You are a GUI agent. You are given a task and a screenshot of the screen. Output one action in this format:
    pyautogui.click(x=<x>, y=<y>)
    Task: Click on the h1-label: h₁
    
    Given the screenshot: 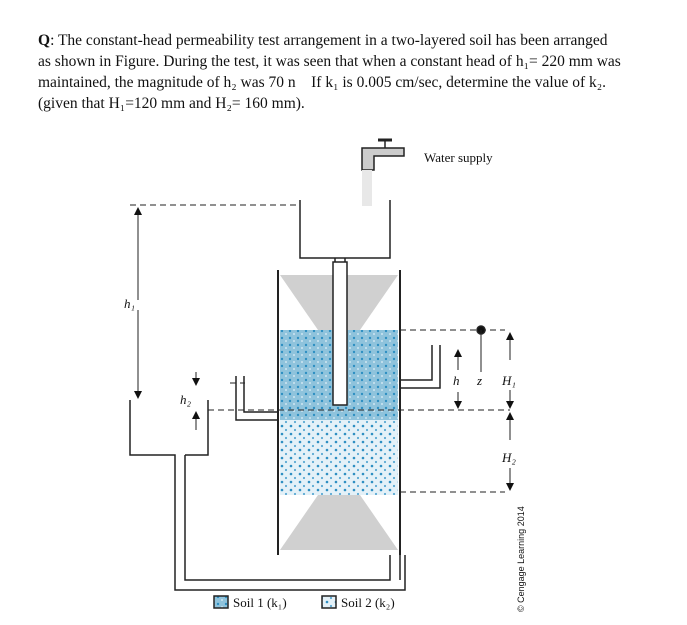 What is the action you would take?
    pyautogui.click(x=129, y=303)
    